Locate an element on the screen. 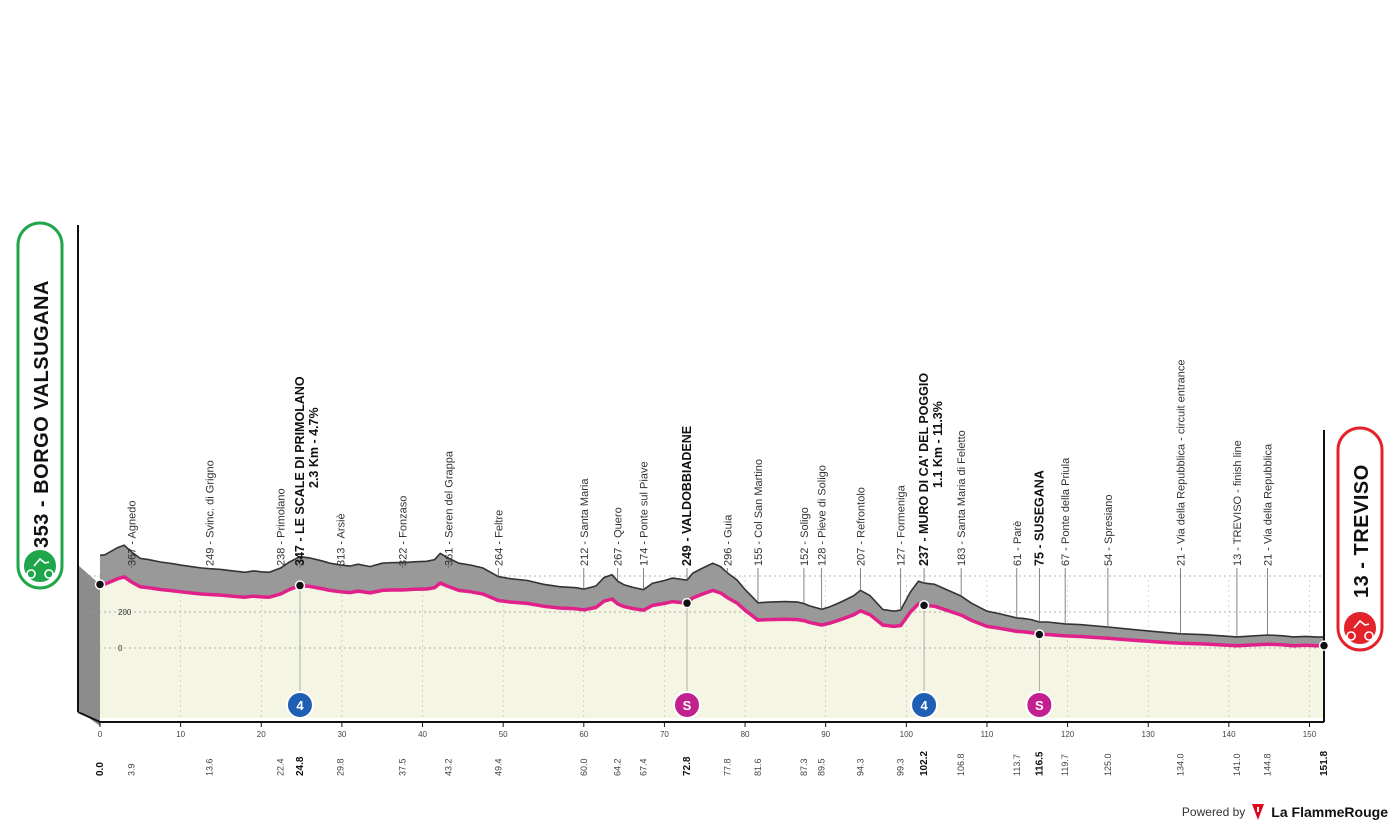 Image resolution: width=1400 pixels, height=825 pixels. waypoint-leaders is located at coordinates (699, 594).